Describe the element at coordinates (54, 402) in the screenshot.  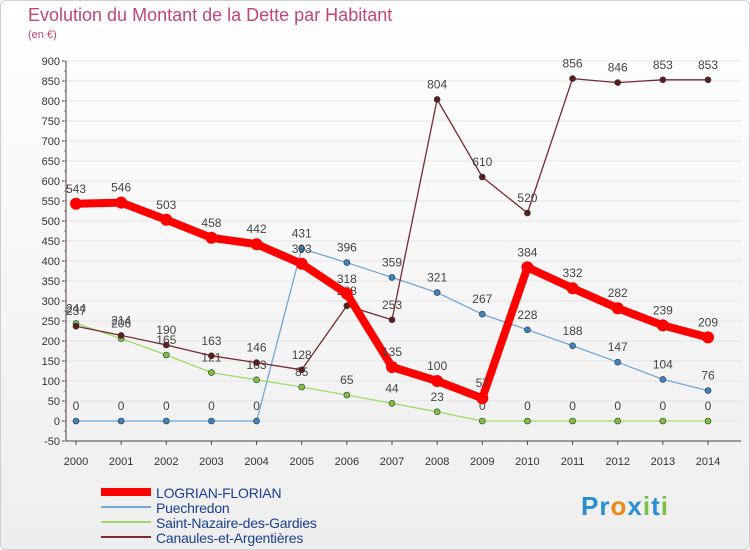
I see `y-tick-label: 50` at that location.